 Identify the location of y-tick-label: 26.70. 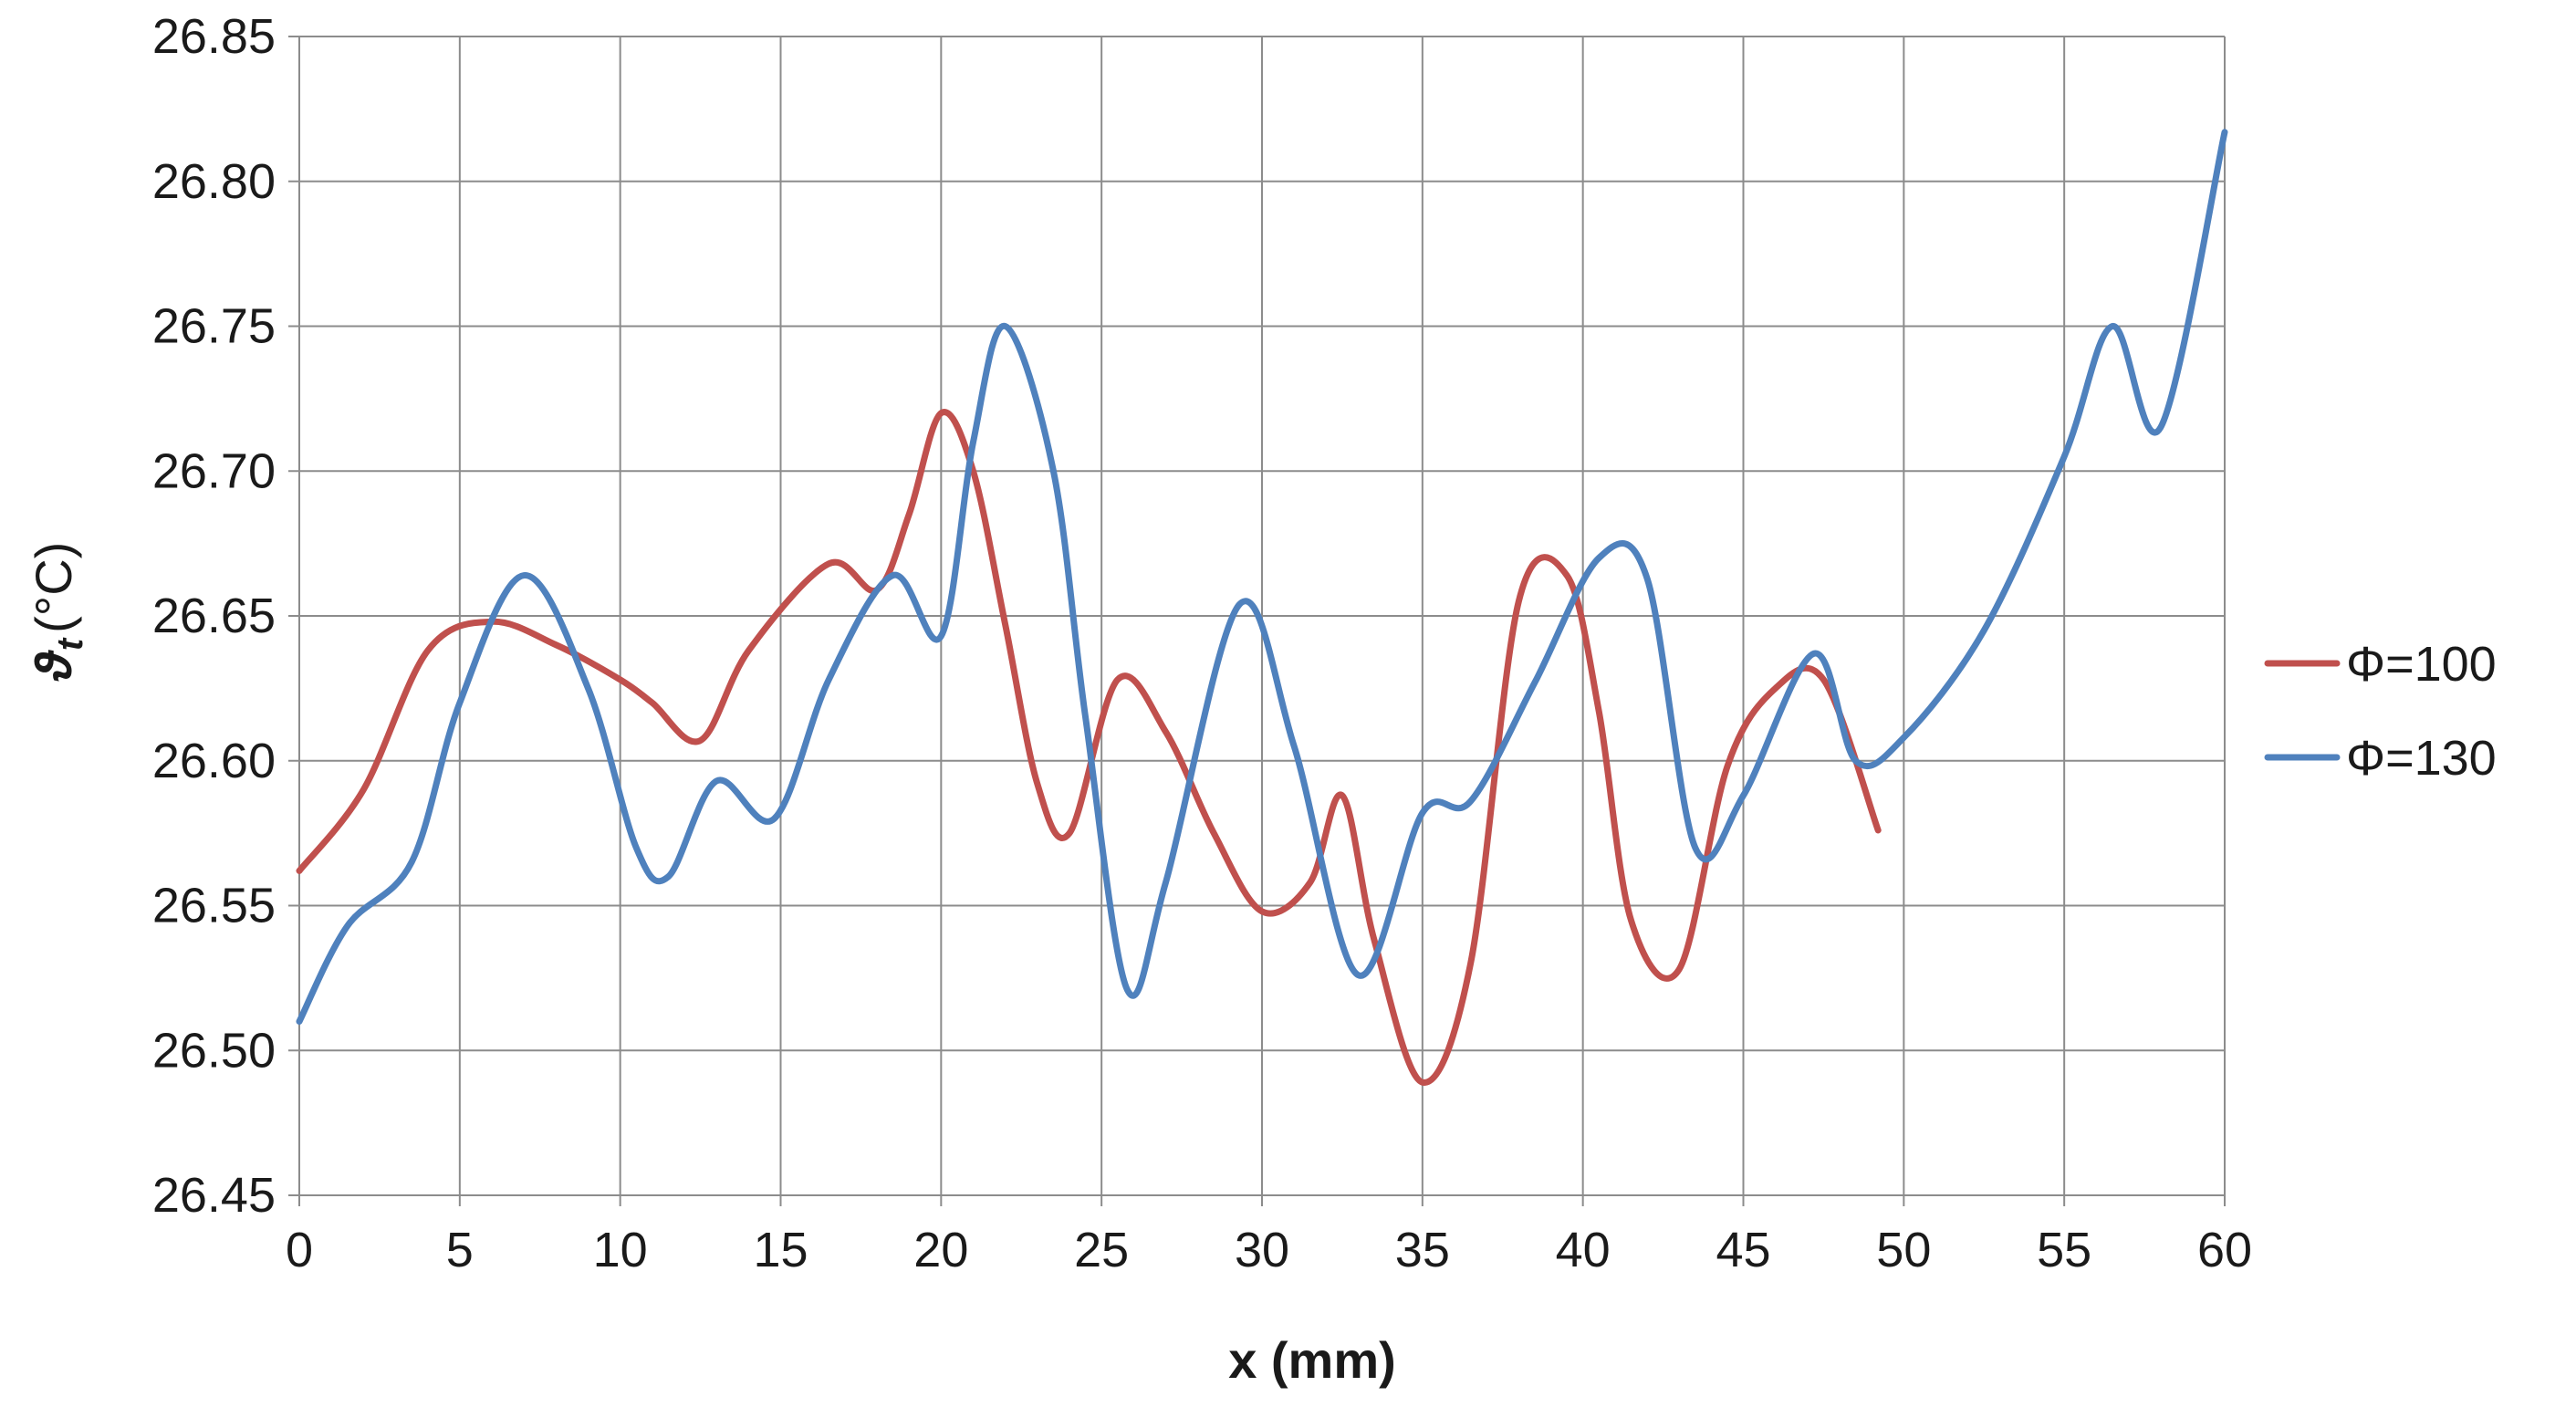
(214, 470).